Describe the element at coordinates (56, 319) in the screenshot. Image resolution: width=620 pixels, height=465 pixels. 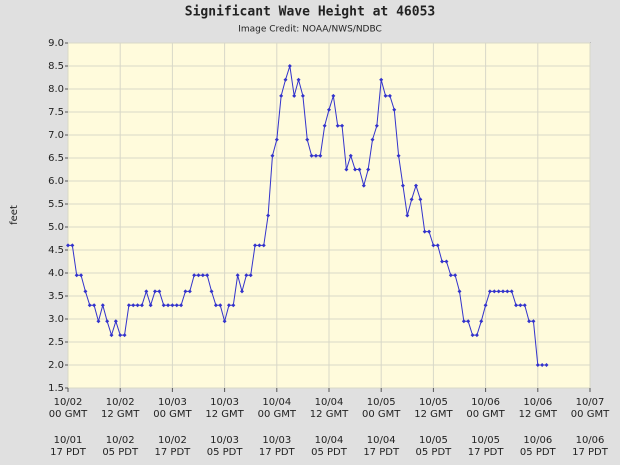
I see `y-tick-label: 3.0` at that location.